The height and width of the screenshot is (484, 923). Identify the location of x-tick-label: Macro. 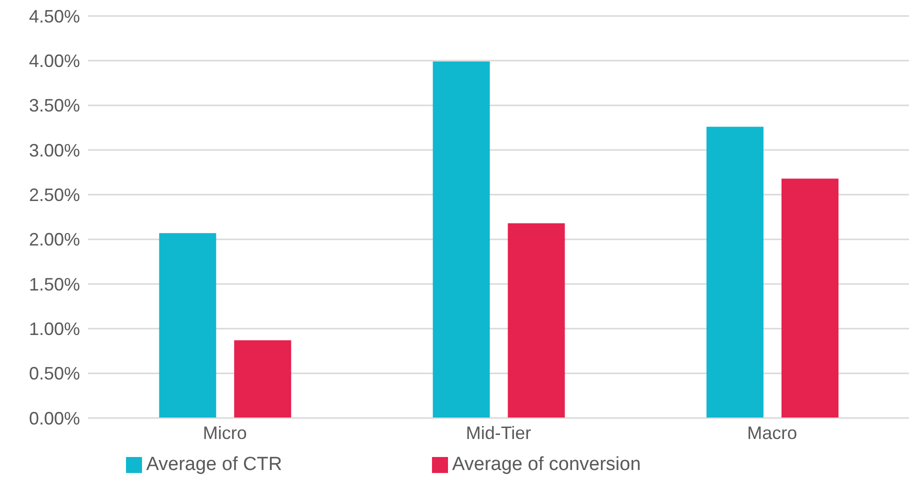
(772, 432).